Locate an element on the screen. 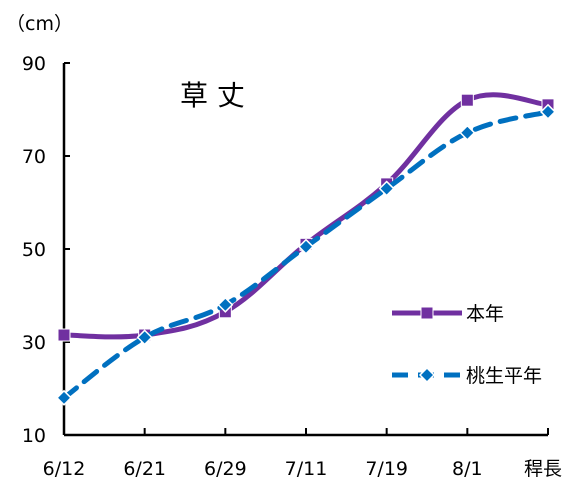 The width and height of the screenshot is (576, 483). x-tick-label: 7/11 is located at coordinates (306, 469).